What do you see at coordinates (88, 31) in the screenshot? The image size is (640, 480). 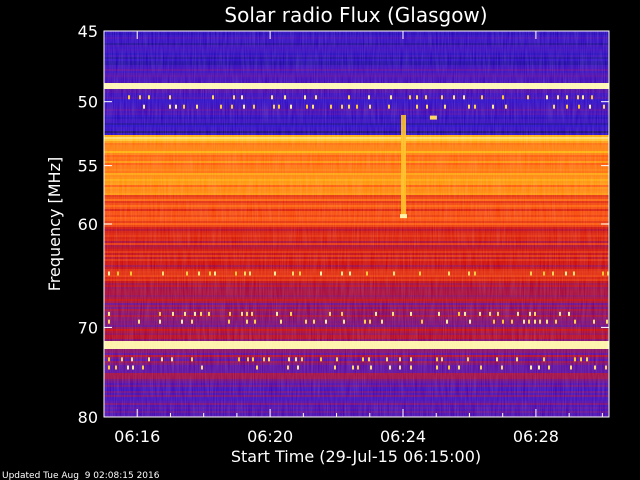 I see `y-tick-label: 45` at bounding box center [88, 31].